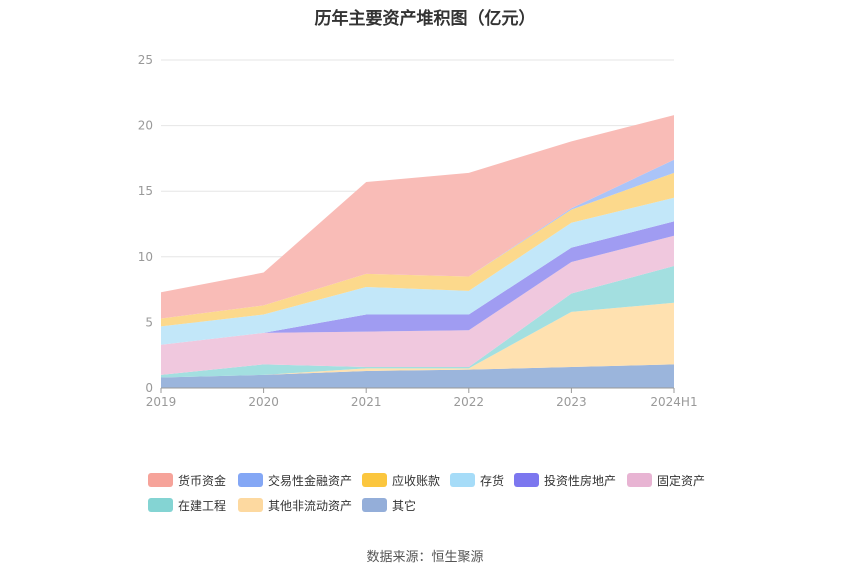 Image resolution: width=850 pixels, height=575 pixels. Describe the element at coordinates (425, 19) in the screenshot. I see `chart-title: 历年主要资产堆积图（亿元）` at that location.